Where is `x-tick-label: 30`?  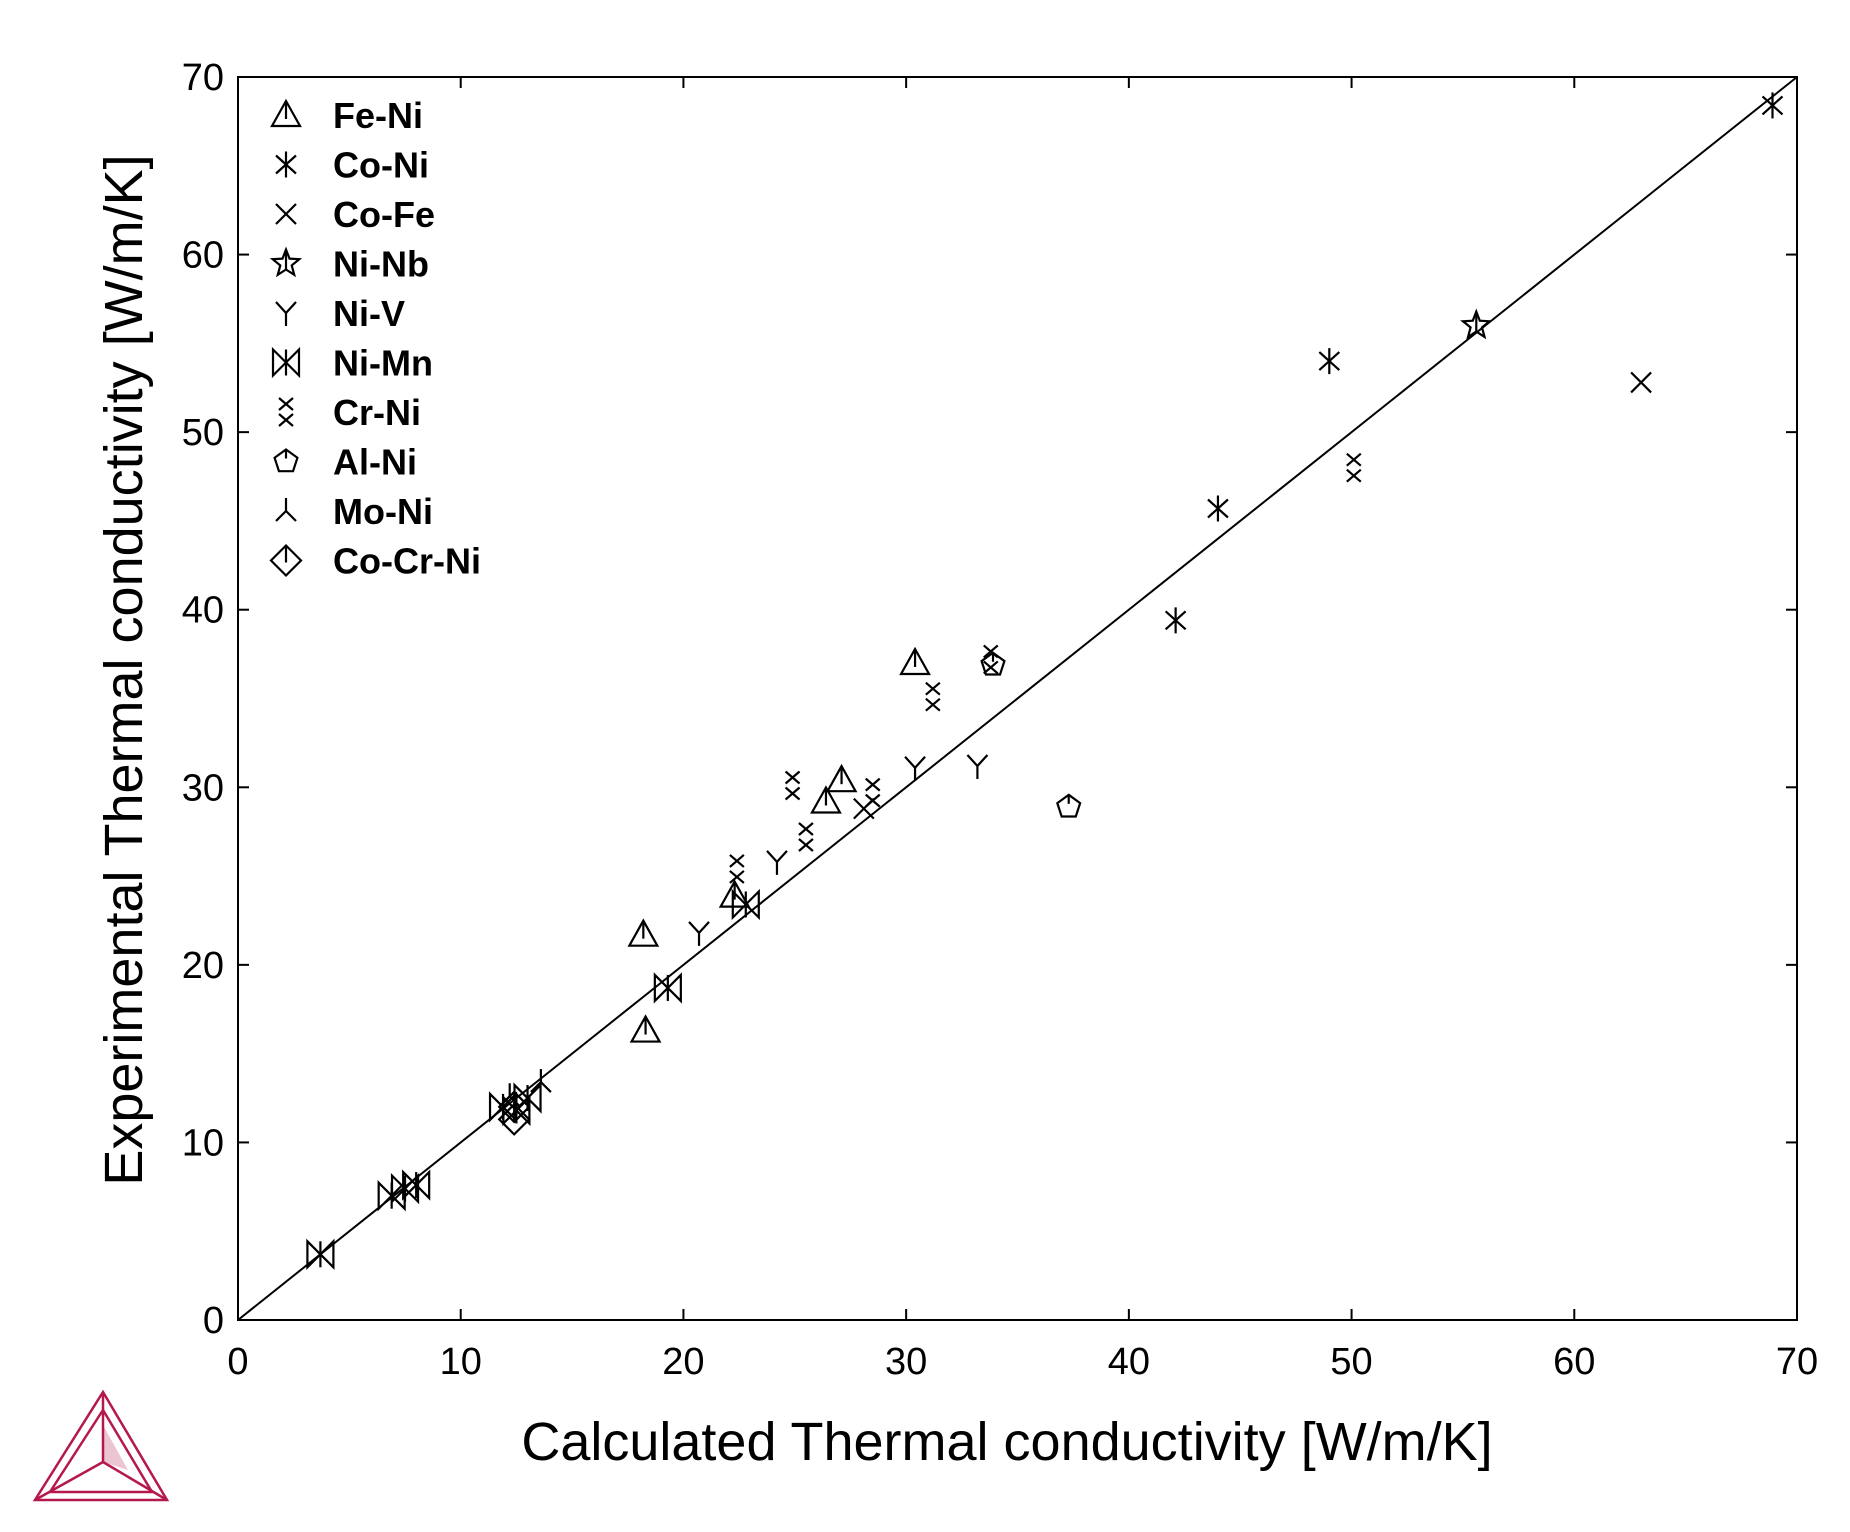
x-tick-label: 30 is located at coordinates (906, 1362).